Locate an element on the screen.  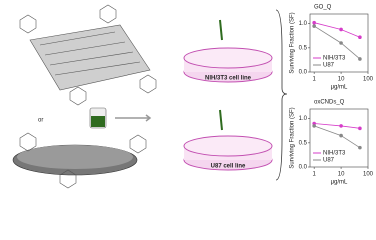
petri-top is located at coordinates (228, 65).